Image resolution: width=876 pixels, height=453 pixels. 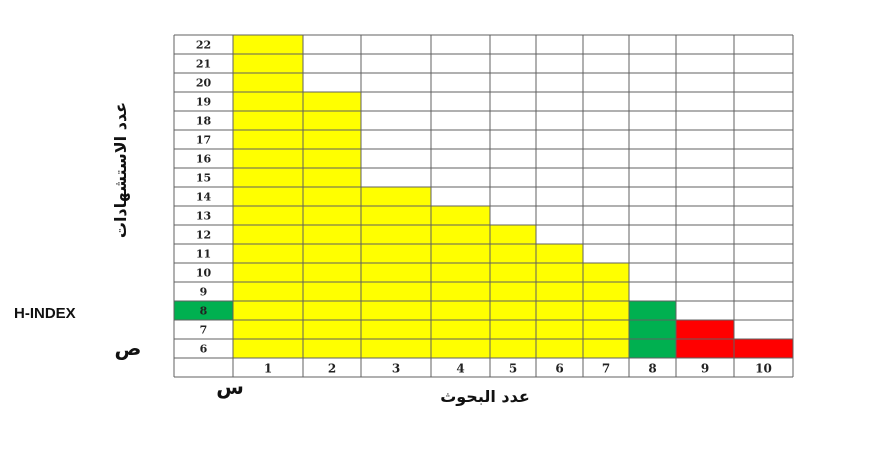 I want to click on y-tick-10: 10, so click(x=204, y=273).